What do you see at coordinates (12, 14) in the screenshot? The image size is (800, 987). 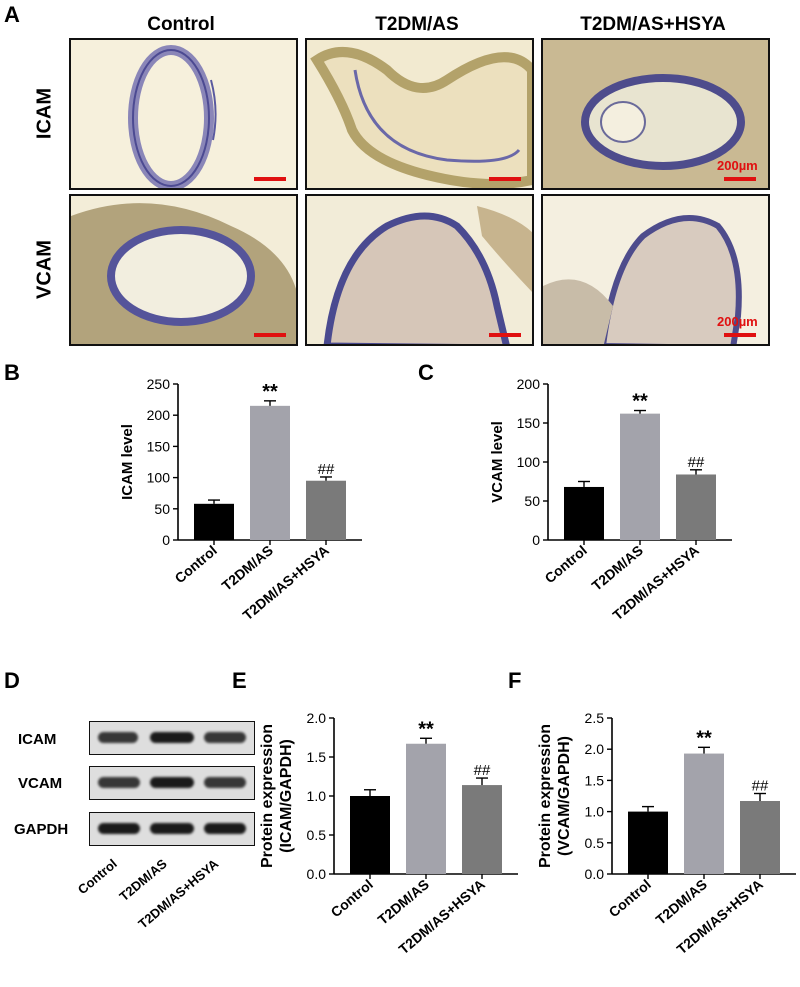 I see `panel-label-a: A` at bounding box center [12, 14].